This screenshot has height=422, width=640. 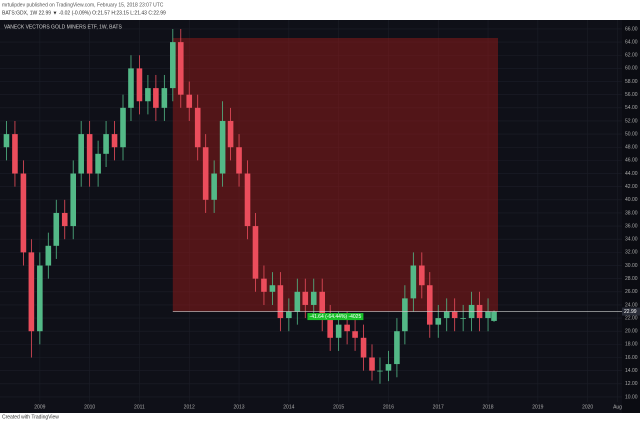 What do you see at coordinates (631, 292) in the screenshot?
I see `y-tick-label: 26.00` at bounding box center [631, 292].